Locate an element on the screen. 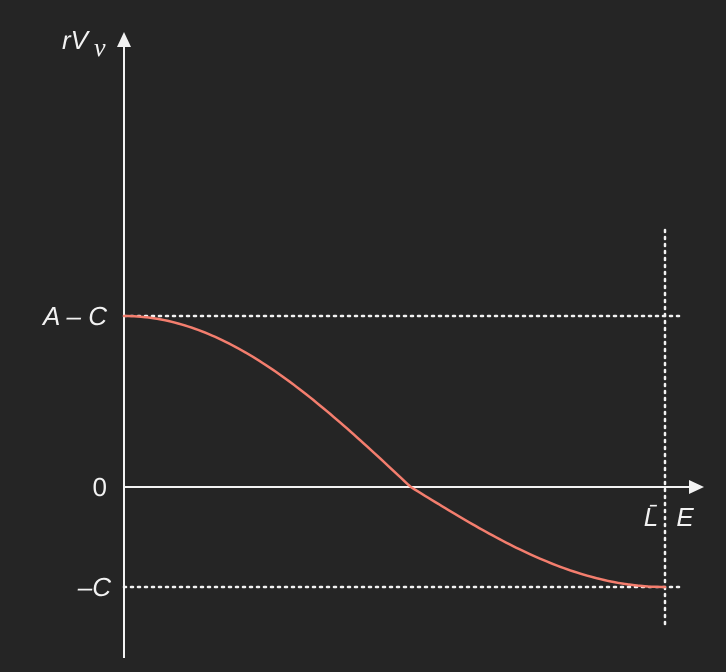 The image size is (726, 672). y-axis-label: rV is located at coordinates (76, 40).